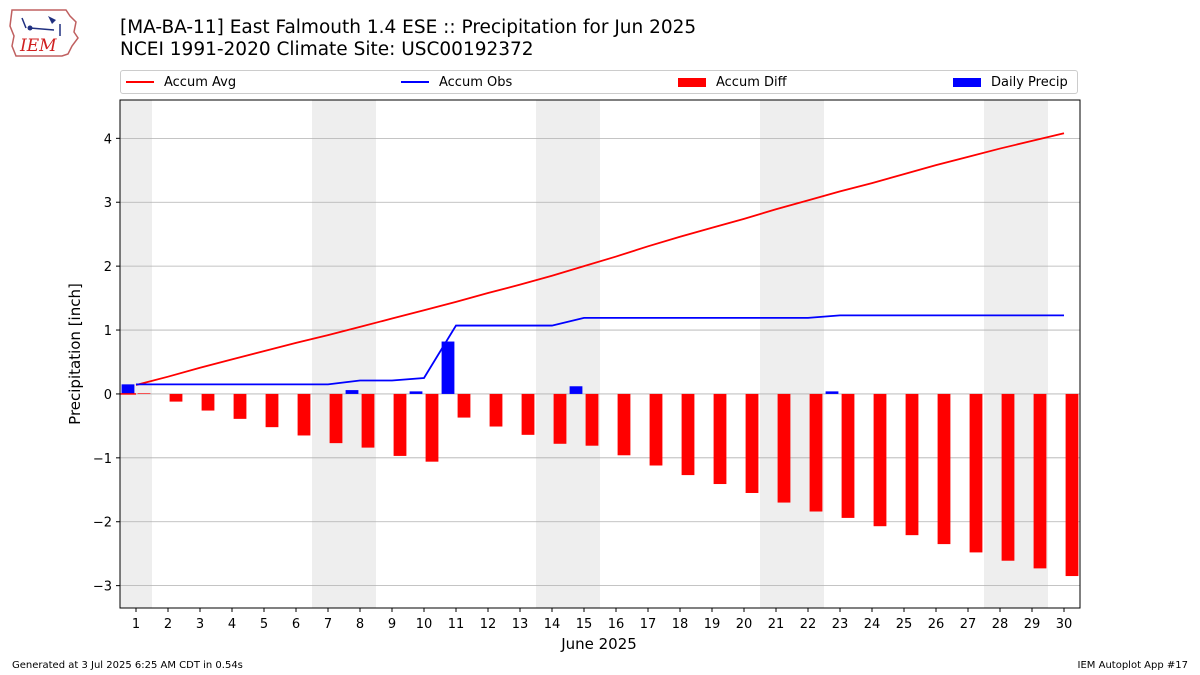  I want to click on x-tick-label: 5, so click(264, 624).